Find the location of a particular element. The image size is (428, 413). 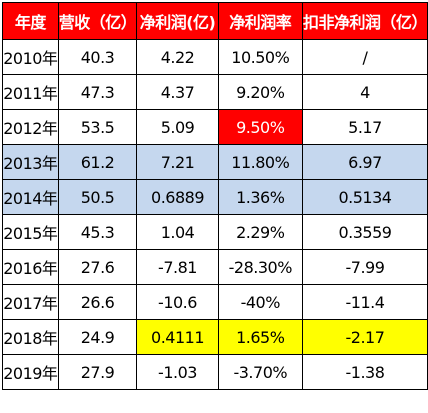

cell-year: 2019年 is located at coordinates (30, 372).